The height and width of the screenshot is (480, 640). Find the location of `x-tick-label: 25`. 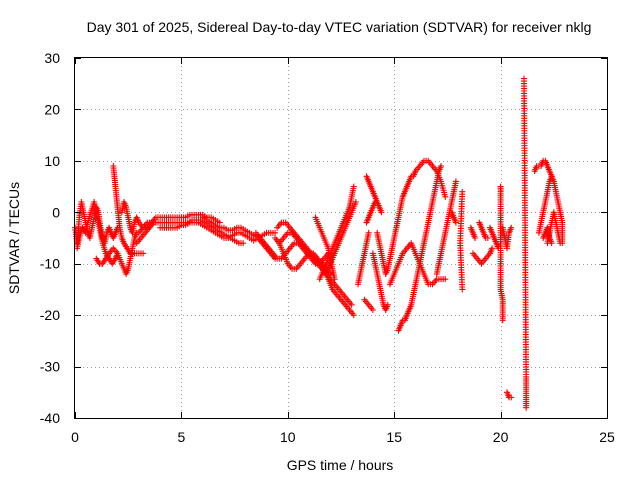

x-tick-label: 25 is located at coordinates (607, 437).